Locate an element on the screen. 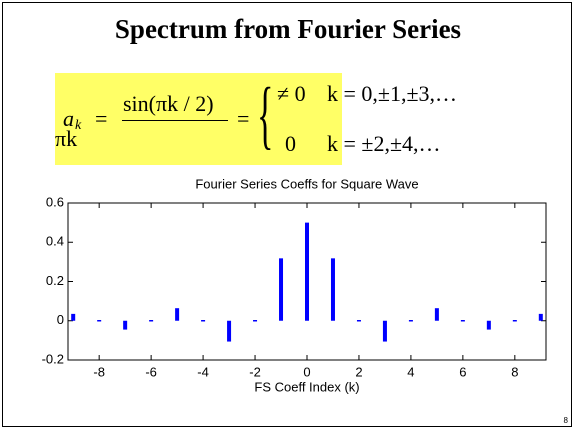 The width and height of the screenshot is (576, 431). x-tick-label: 6 is located at coordinates (462, 371).